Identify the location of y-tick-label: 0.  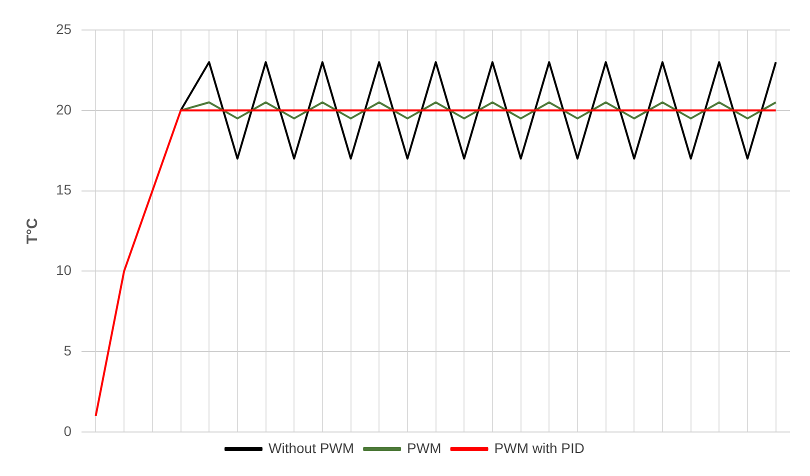
(68, 430).